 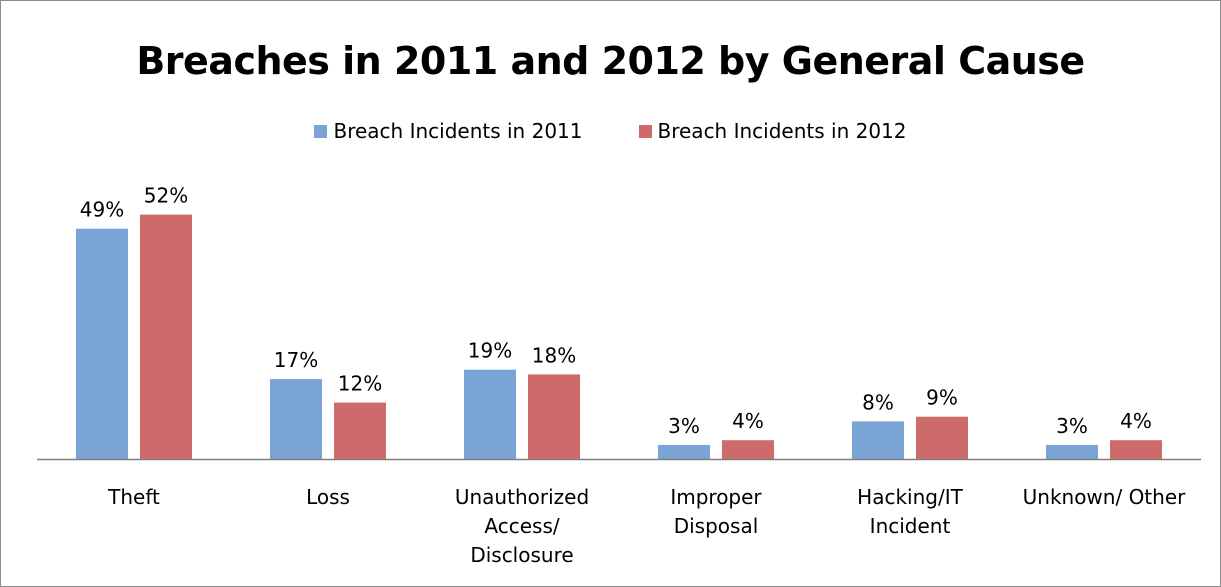 What do you see at coordinates (328, 497) in the screenshot?
I see `category-label-1: Loss` at bounding box center [328, 497].